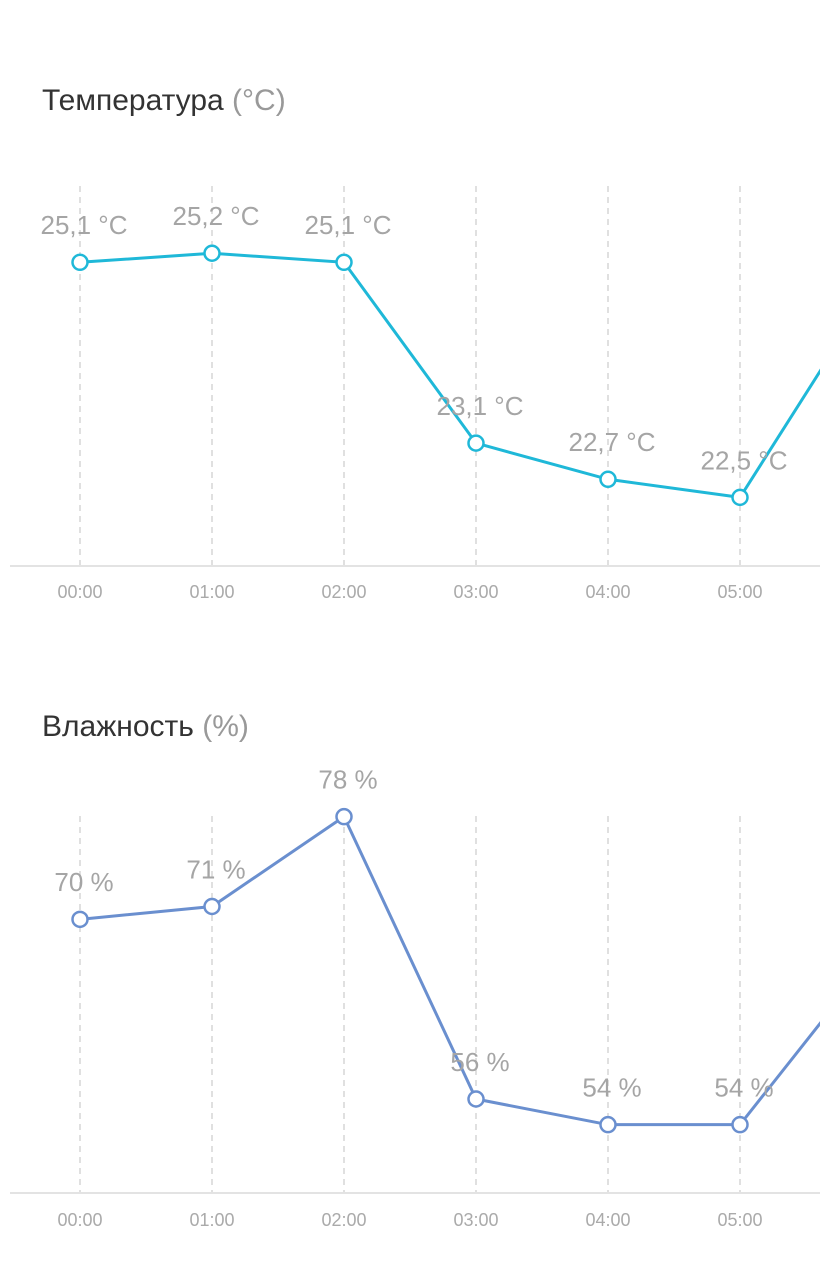 The image size is (820, 1280). Describe the element at coordinates (133, 100) in the screenshot. I see `chart-title-text: Температура` at that location.